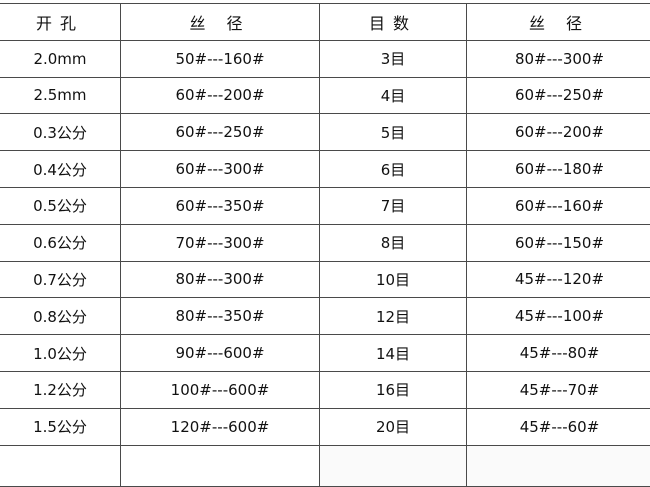 The image size is (650, 487). What do you see at coordinates (558, 58) in the screenshot?
I see `wire-diameter-cell-2: 80#---300#` at bounding box center [558, 58].